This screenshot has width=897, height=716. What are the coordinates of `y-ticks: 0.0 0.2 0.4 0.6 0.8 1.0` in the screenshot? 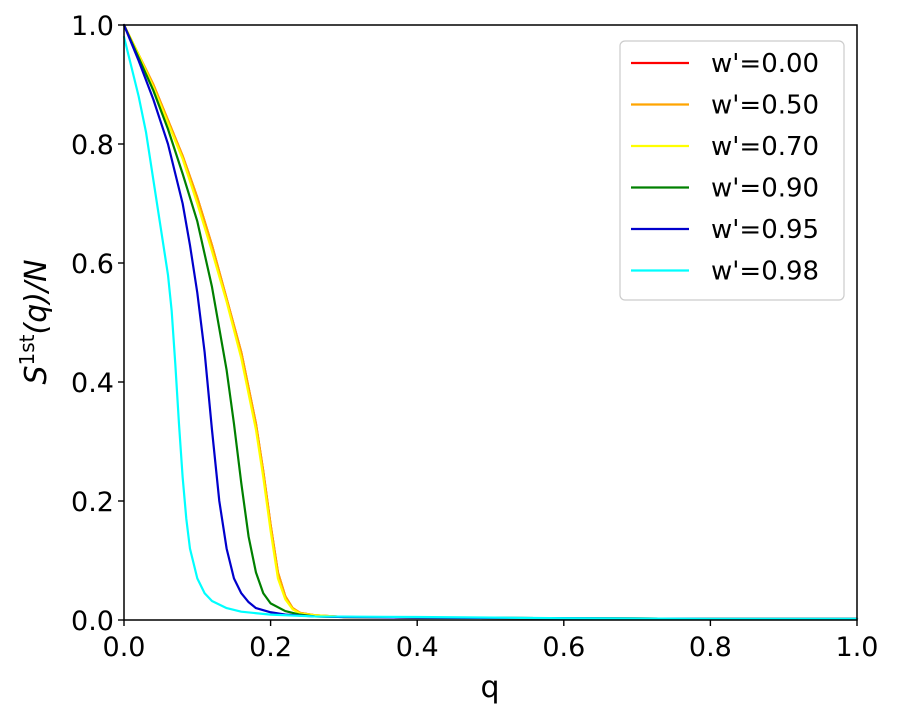 It's located at (97, 324).